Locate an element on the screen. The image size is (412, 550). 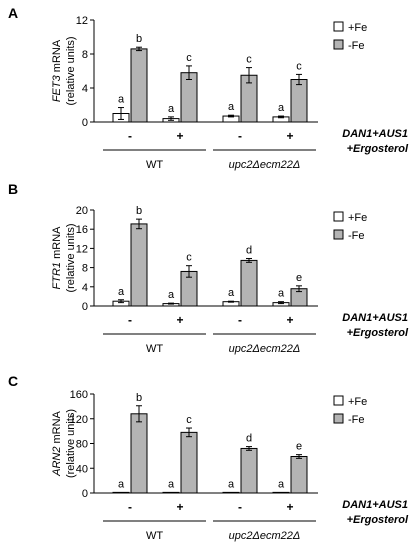
y-axis-label: FET3 mRNA is located at coordinates (57, 70).